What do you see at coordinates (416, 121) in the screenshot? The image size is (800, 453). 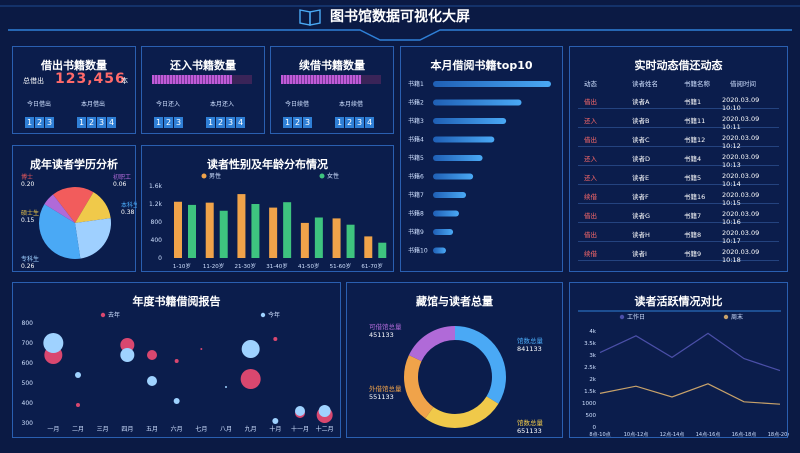 I see `top10-category-label: 书籍3` at bounding box center [416, 121].